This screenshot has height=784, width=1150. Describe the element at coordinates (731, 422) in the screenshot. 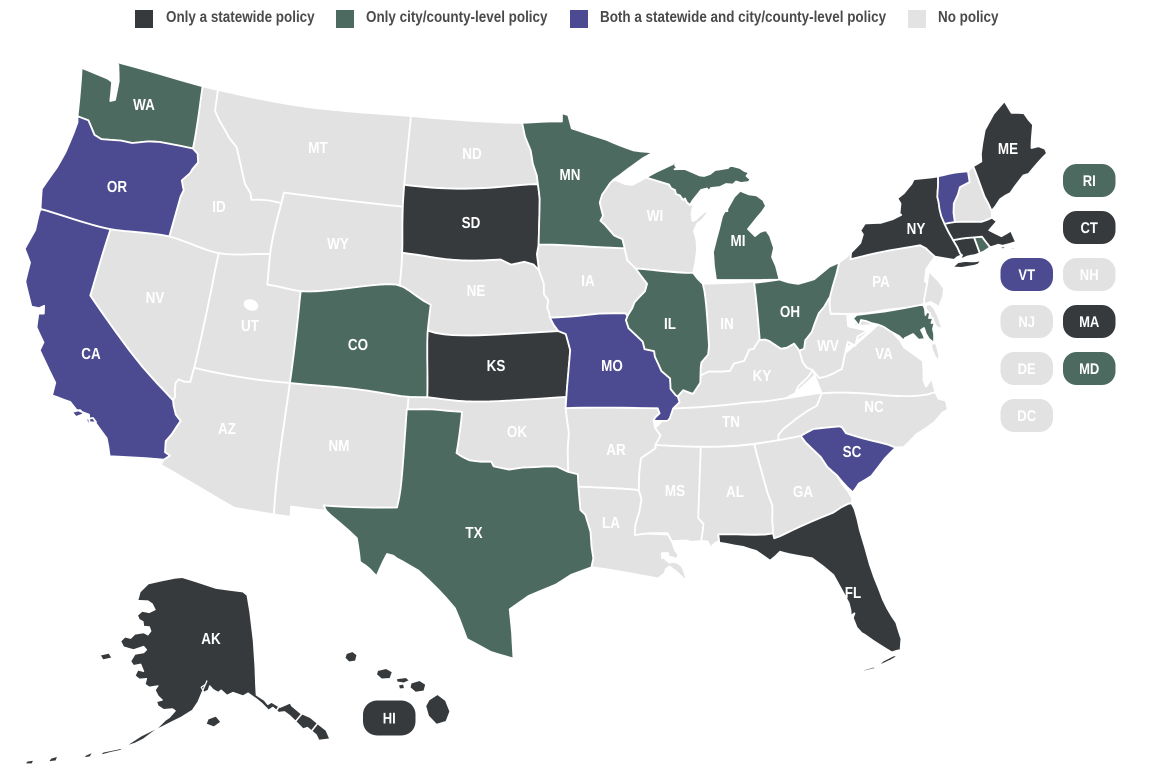

I see `svg-text: TN` at that location.